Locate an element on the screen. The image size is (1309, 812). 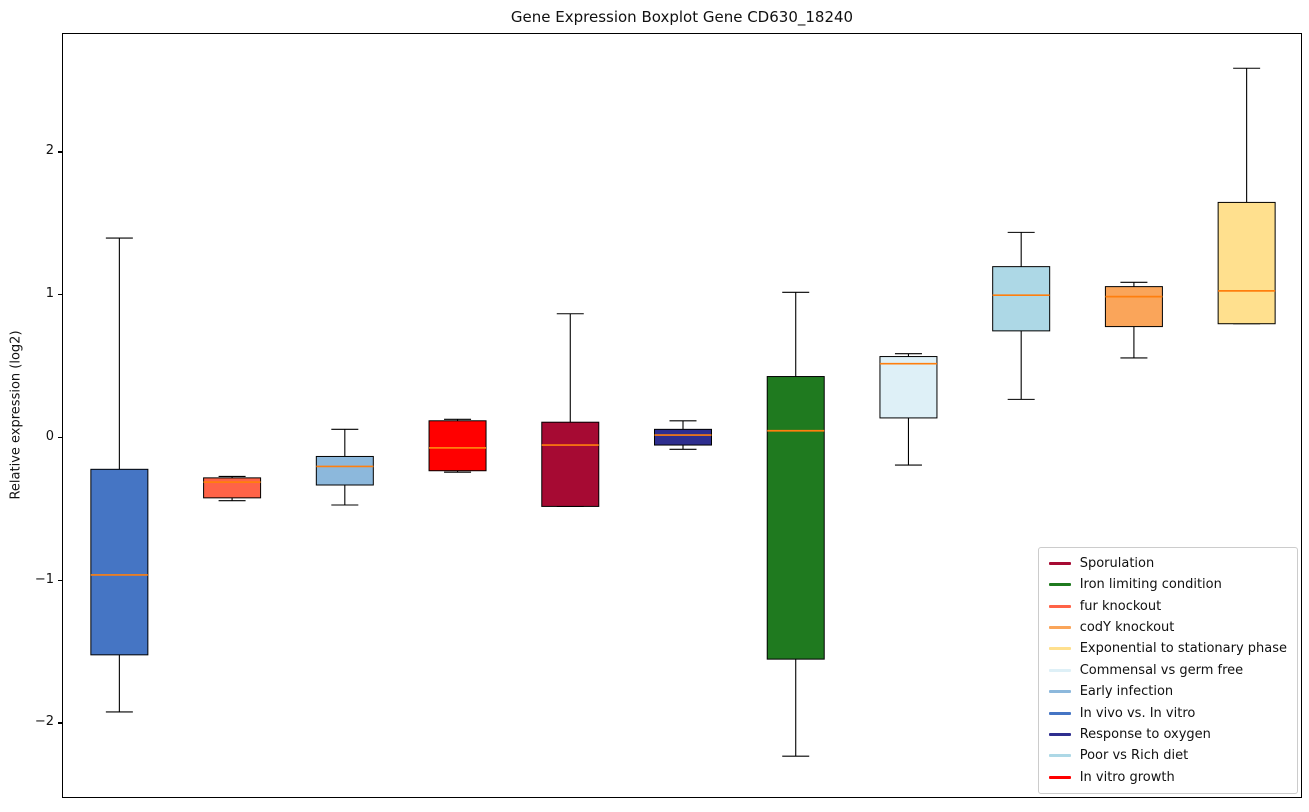
legend-item: In vivo vs. In vitro is located at coordinates (1167, 712).